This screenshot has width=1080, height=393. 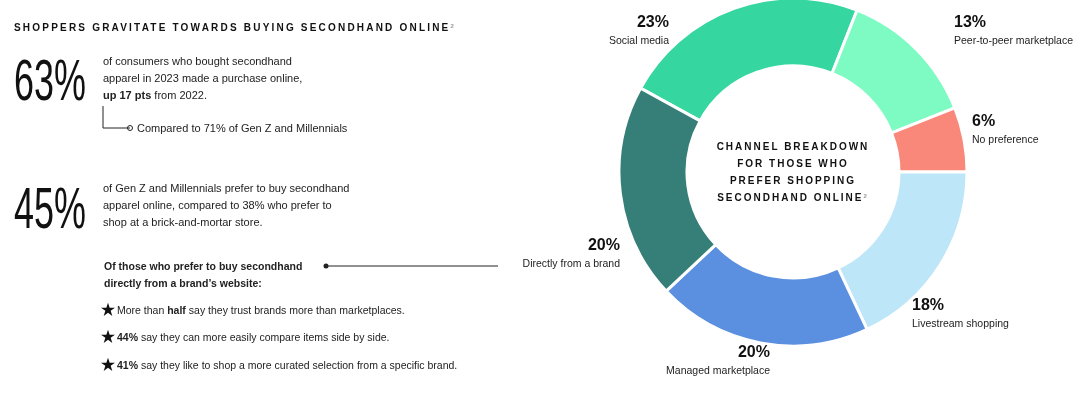 I want to click on slice-label: No preference, so click(x=1005, y=139).